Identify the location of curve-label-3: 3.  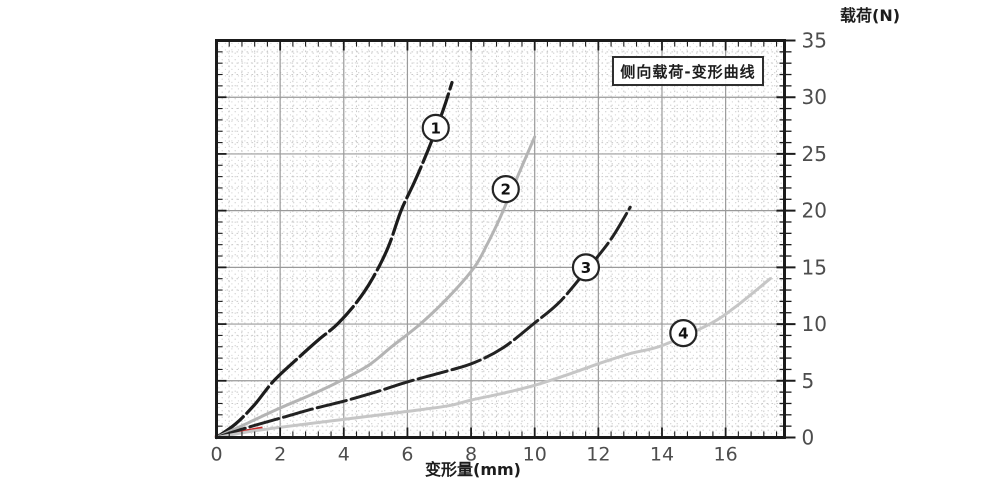
(586, 267).